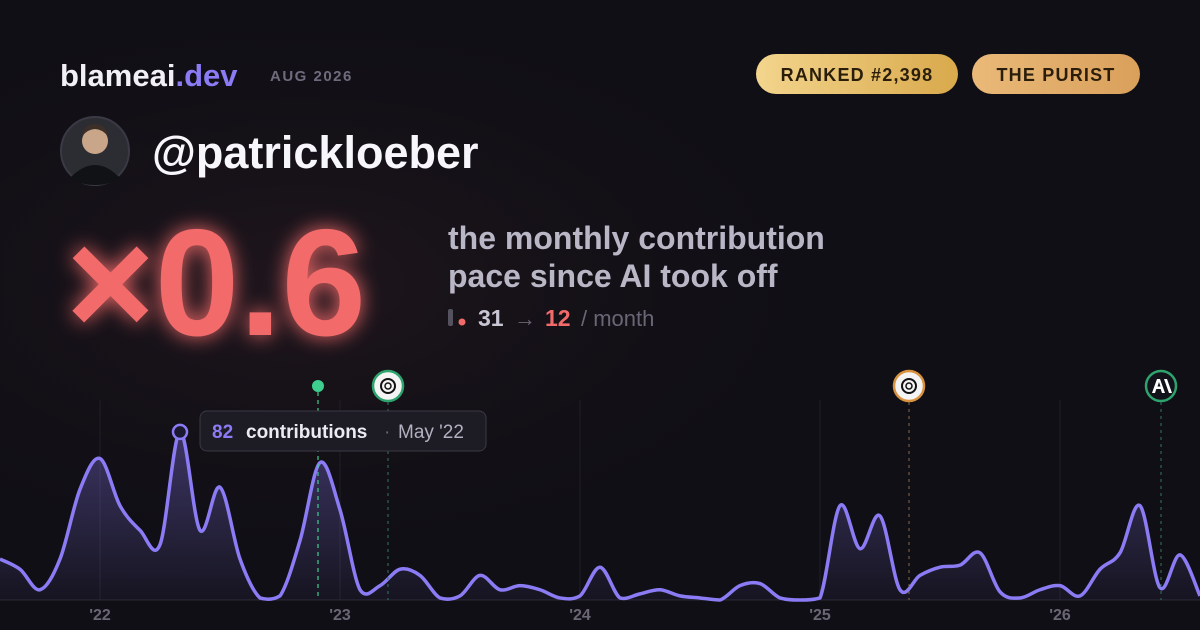  Describe the element at coordinates (117, 75) in the screenshot. I see `brand-name: blameai` at that location.